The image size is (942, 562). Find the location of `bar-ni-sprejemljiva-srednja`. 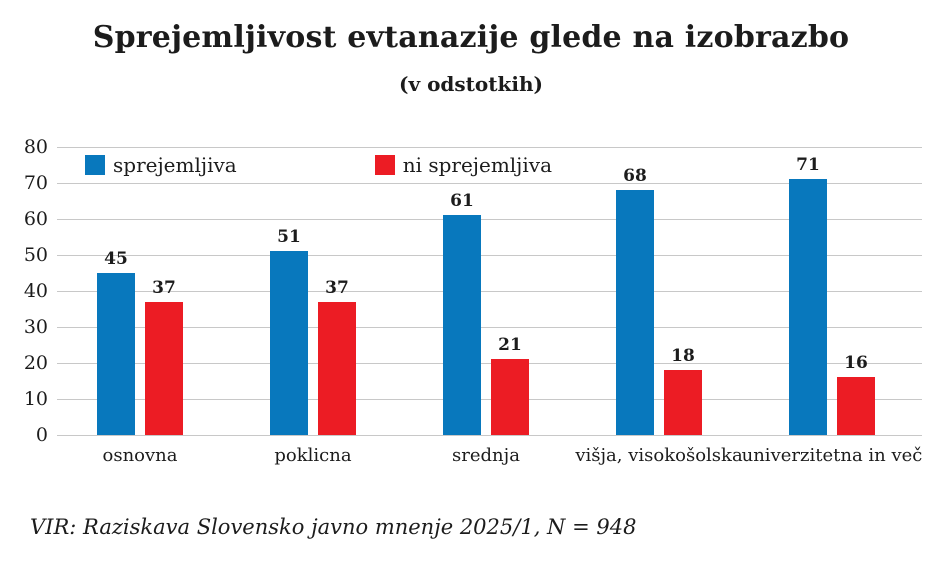

bar-ni-sprejemljiva-srednja is located at coordinates (510, 397).